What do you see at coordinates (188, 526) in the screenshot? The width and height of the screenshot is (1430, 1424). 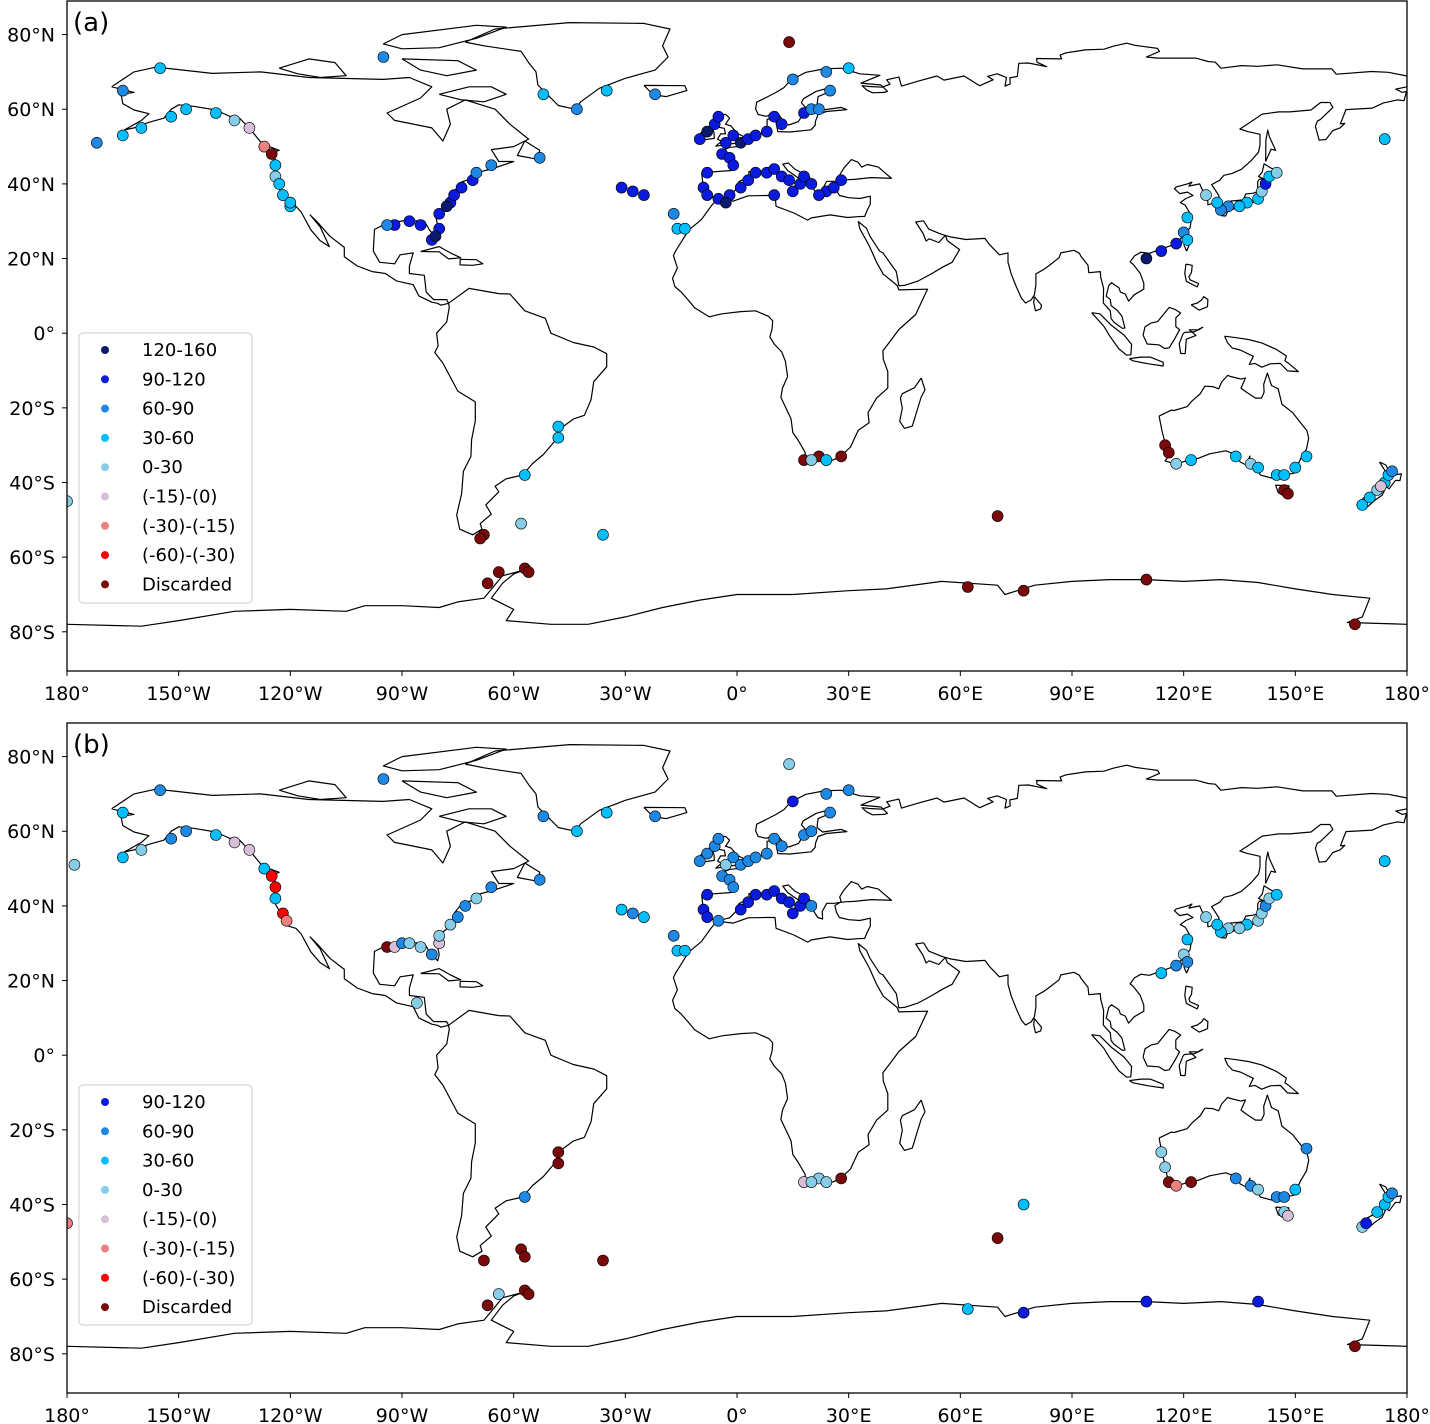 I see `legend-label: (-30)-(-15)` at bounding box center [188, 526].